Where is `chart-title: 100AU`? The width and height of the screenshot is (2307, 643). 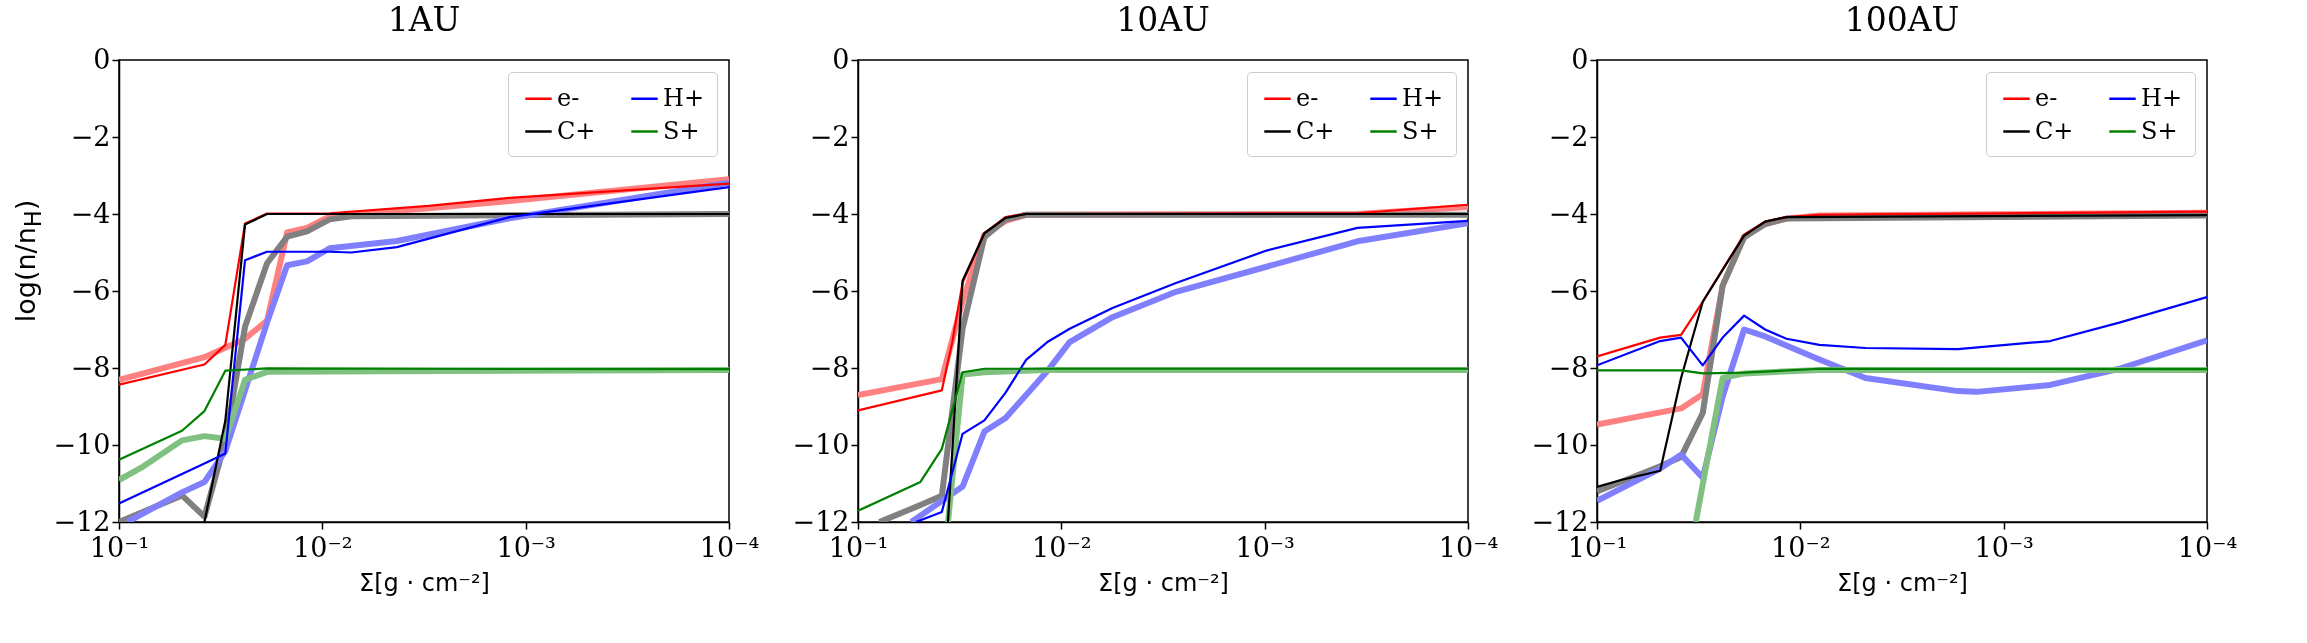 chart-title: 100AU is located at coordinates (1902, 19).